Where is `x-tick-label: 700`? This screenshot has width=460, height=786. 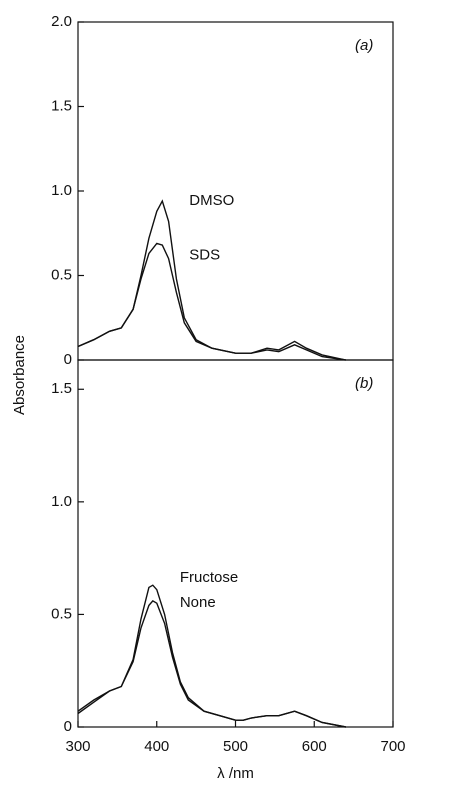 x-tick-label: 700 is located at coordinates (392, 746).